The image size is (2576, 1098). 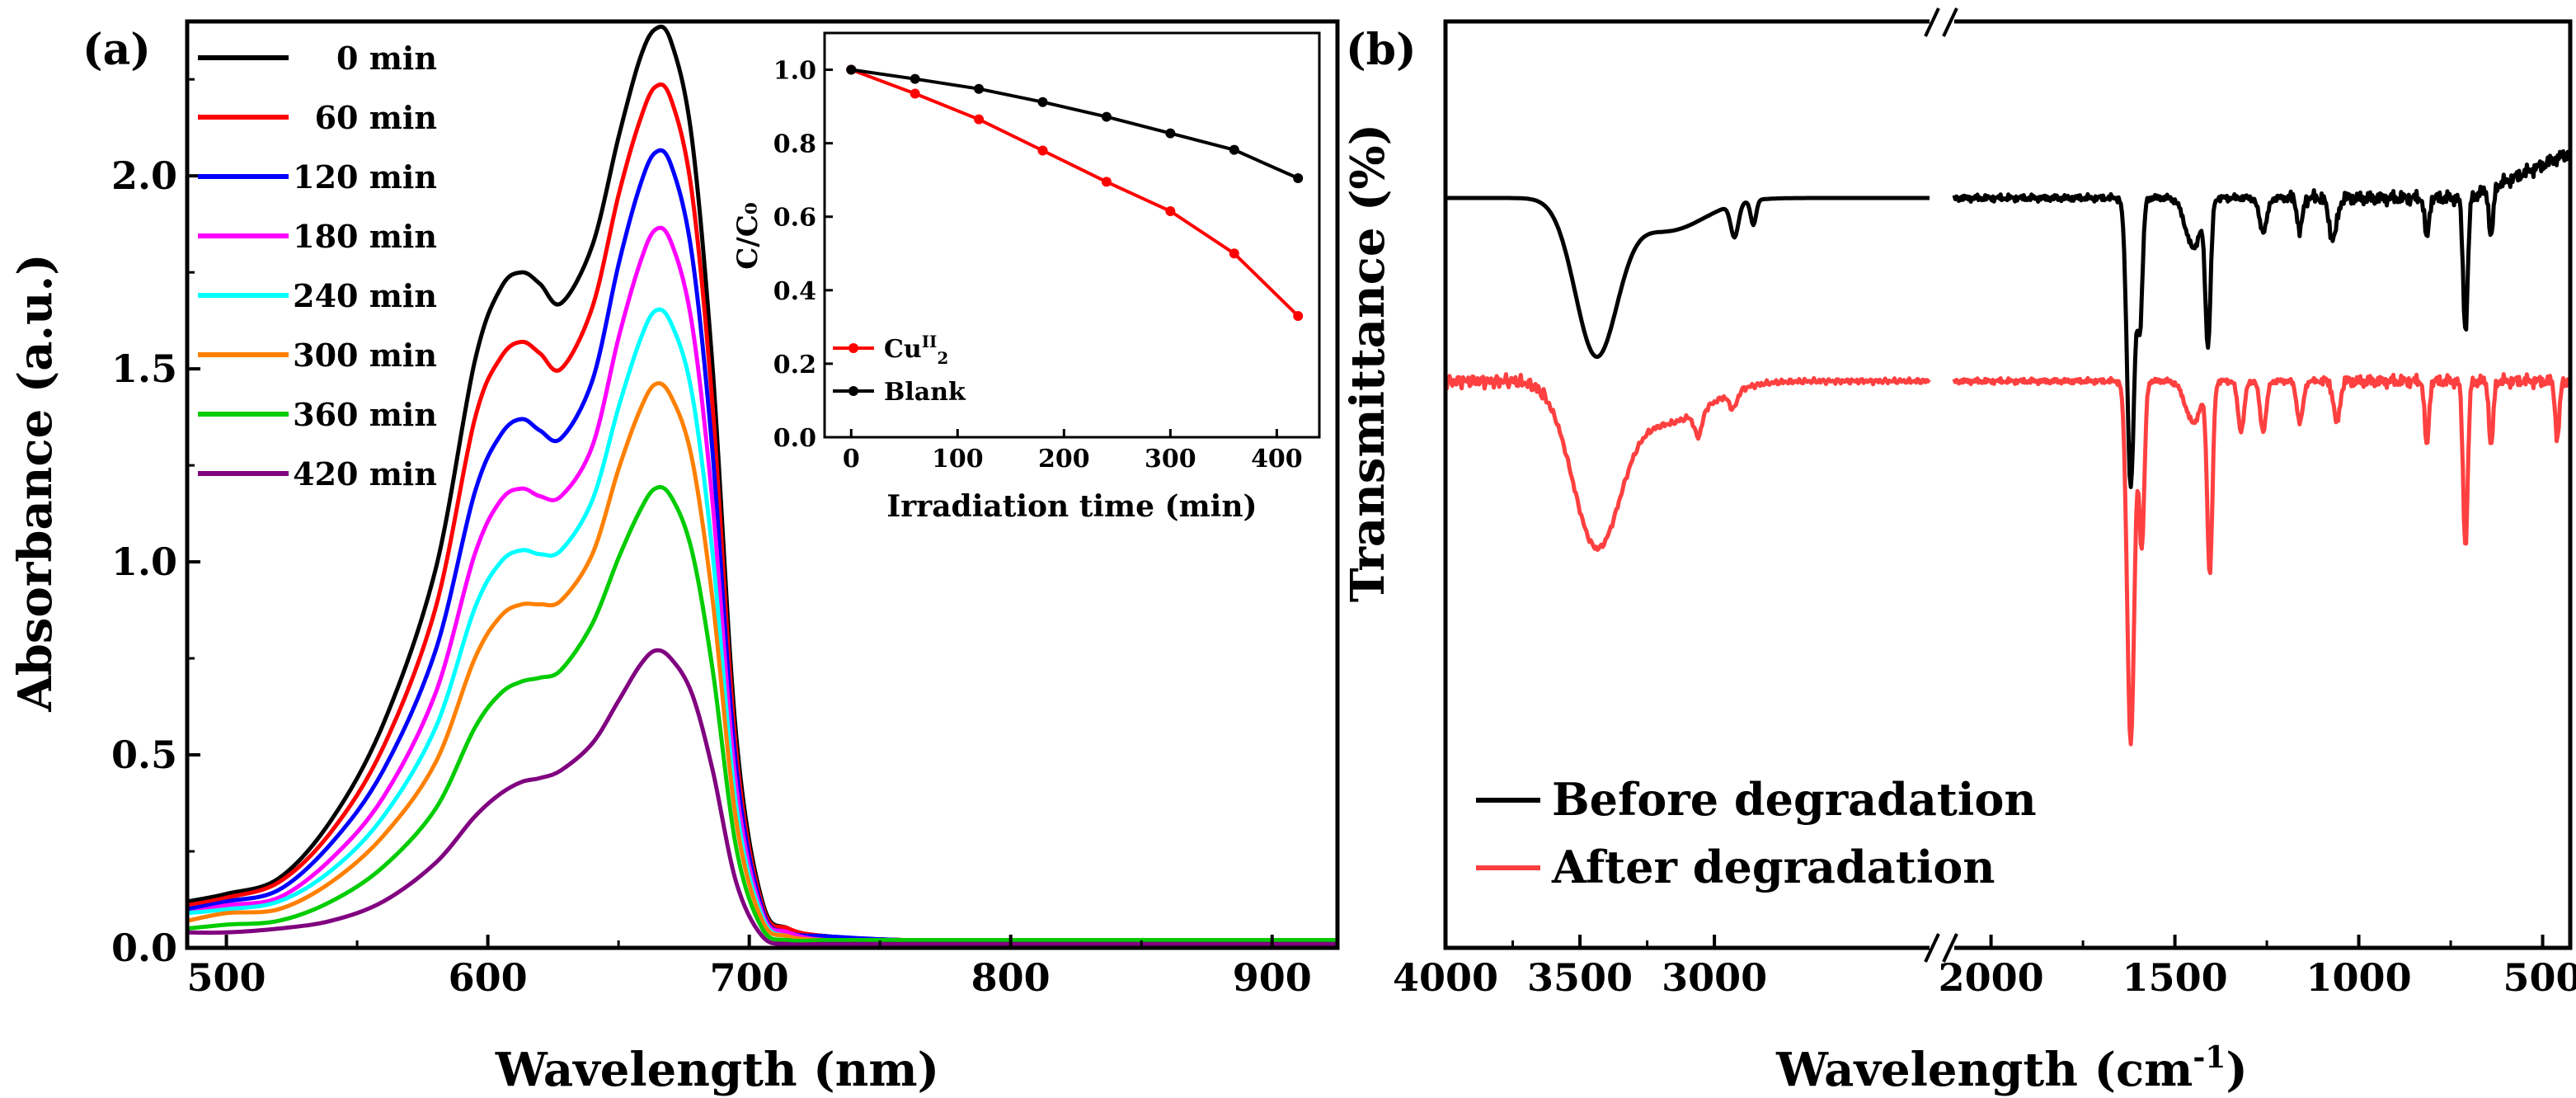 What do you see at coordinates (916, 350) in the screenshot?
I see `inset-legend-label: CuII2` at bounding box center [916, 350].